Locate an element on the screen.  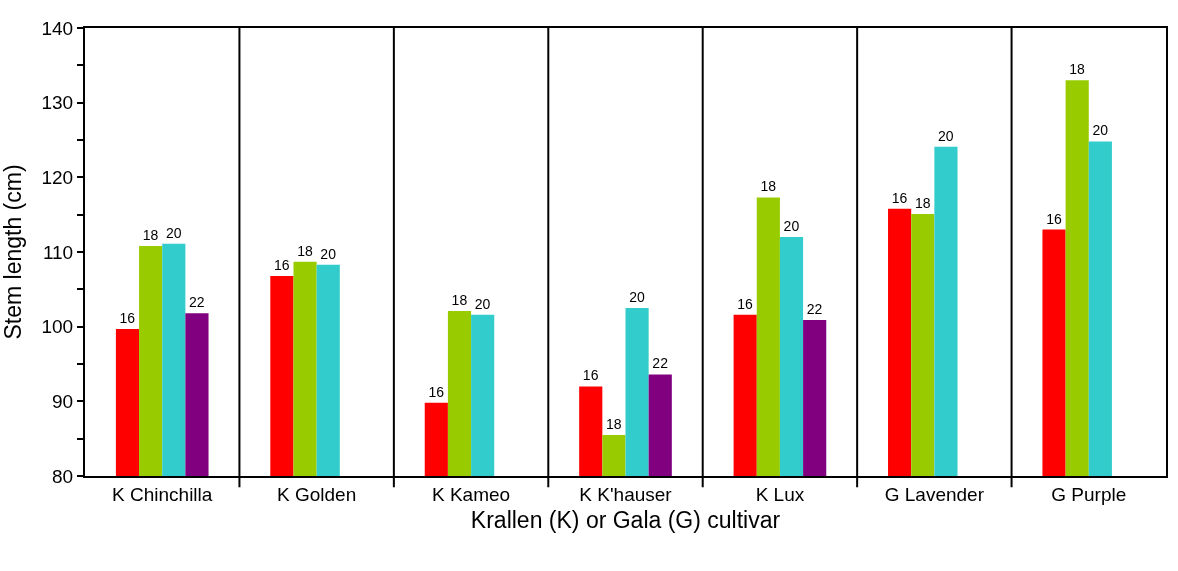
x-axis-title: Krallen (K) or Gala (G) cultivar is located at coordinates (625, 519).